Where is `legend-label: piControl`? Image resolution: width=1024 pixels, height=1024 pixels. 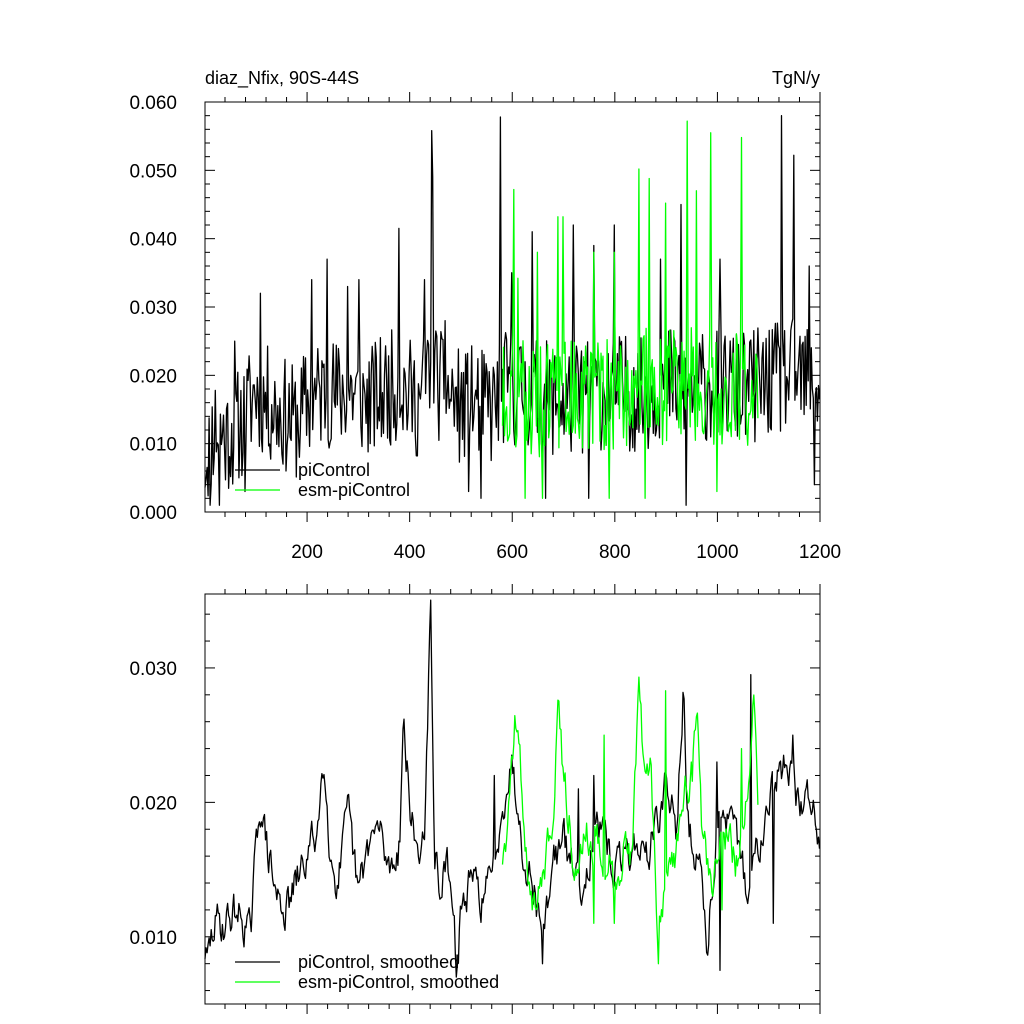 legend-label: piControl is located at coordinates (334, 470).